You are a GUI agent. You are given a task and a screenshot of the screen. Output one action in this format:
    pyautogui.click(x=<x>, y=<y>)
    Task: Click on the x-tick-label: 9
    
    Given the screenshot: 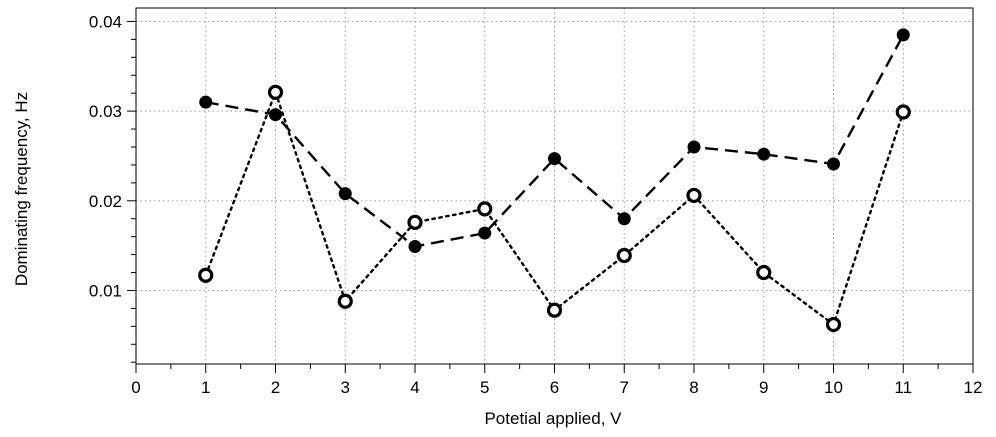 What is the action you would take?
    pyautogui.click(x=763, y=387)
    